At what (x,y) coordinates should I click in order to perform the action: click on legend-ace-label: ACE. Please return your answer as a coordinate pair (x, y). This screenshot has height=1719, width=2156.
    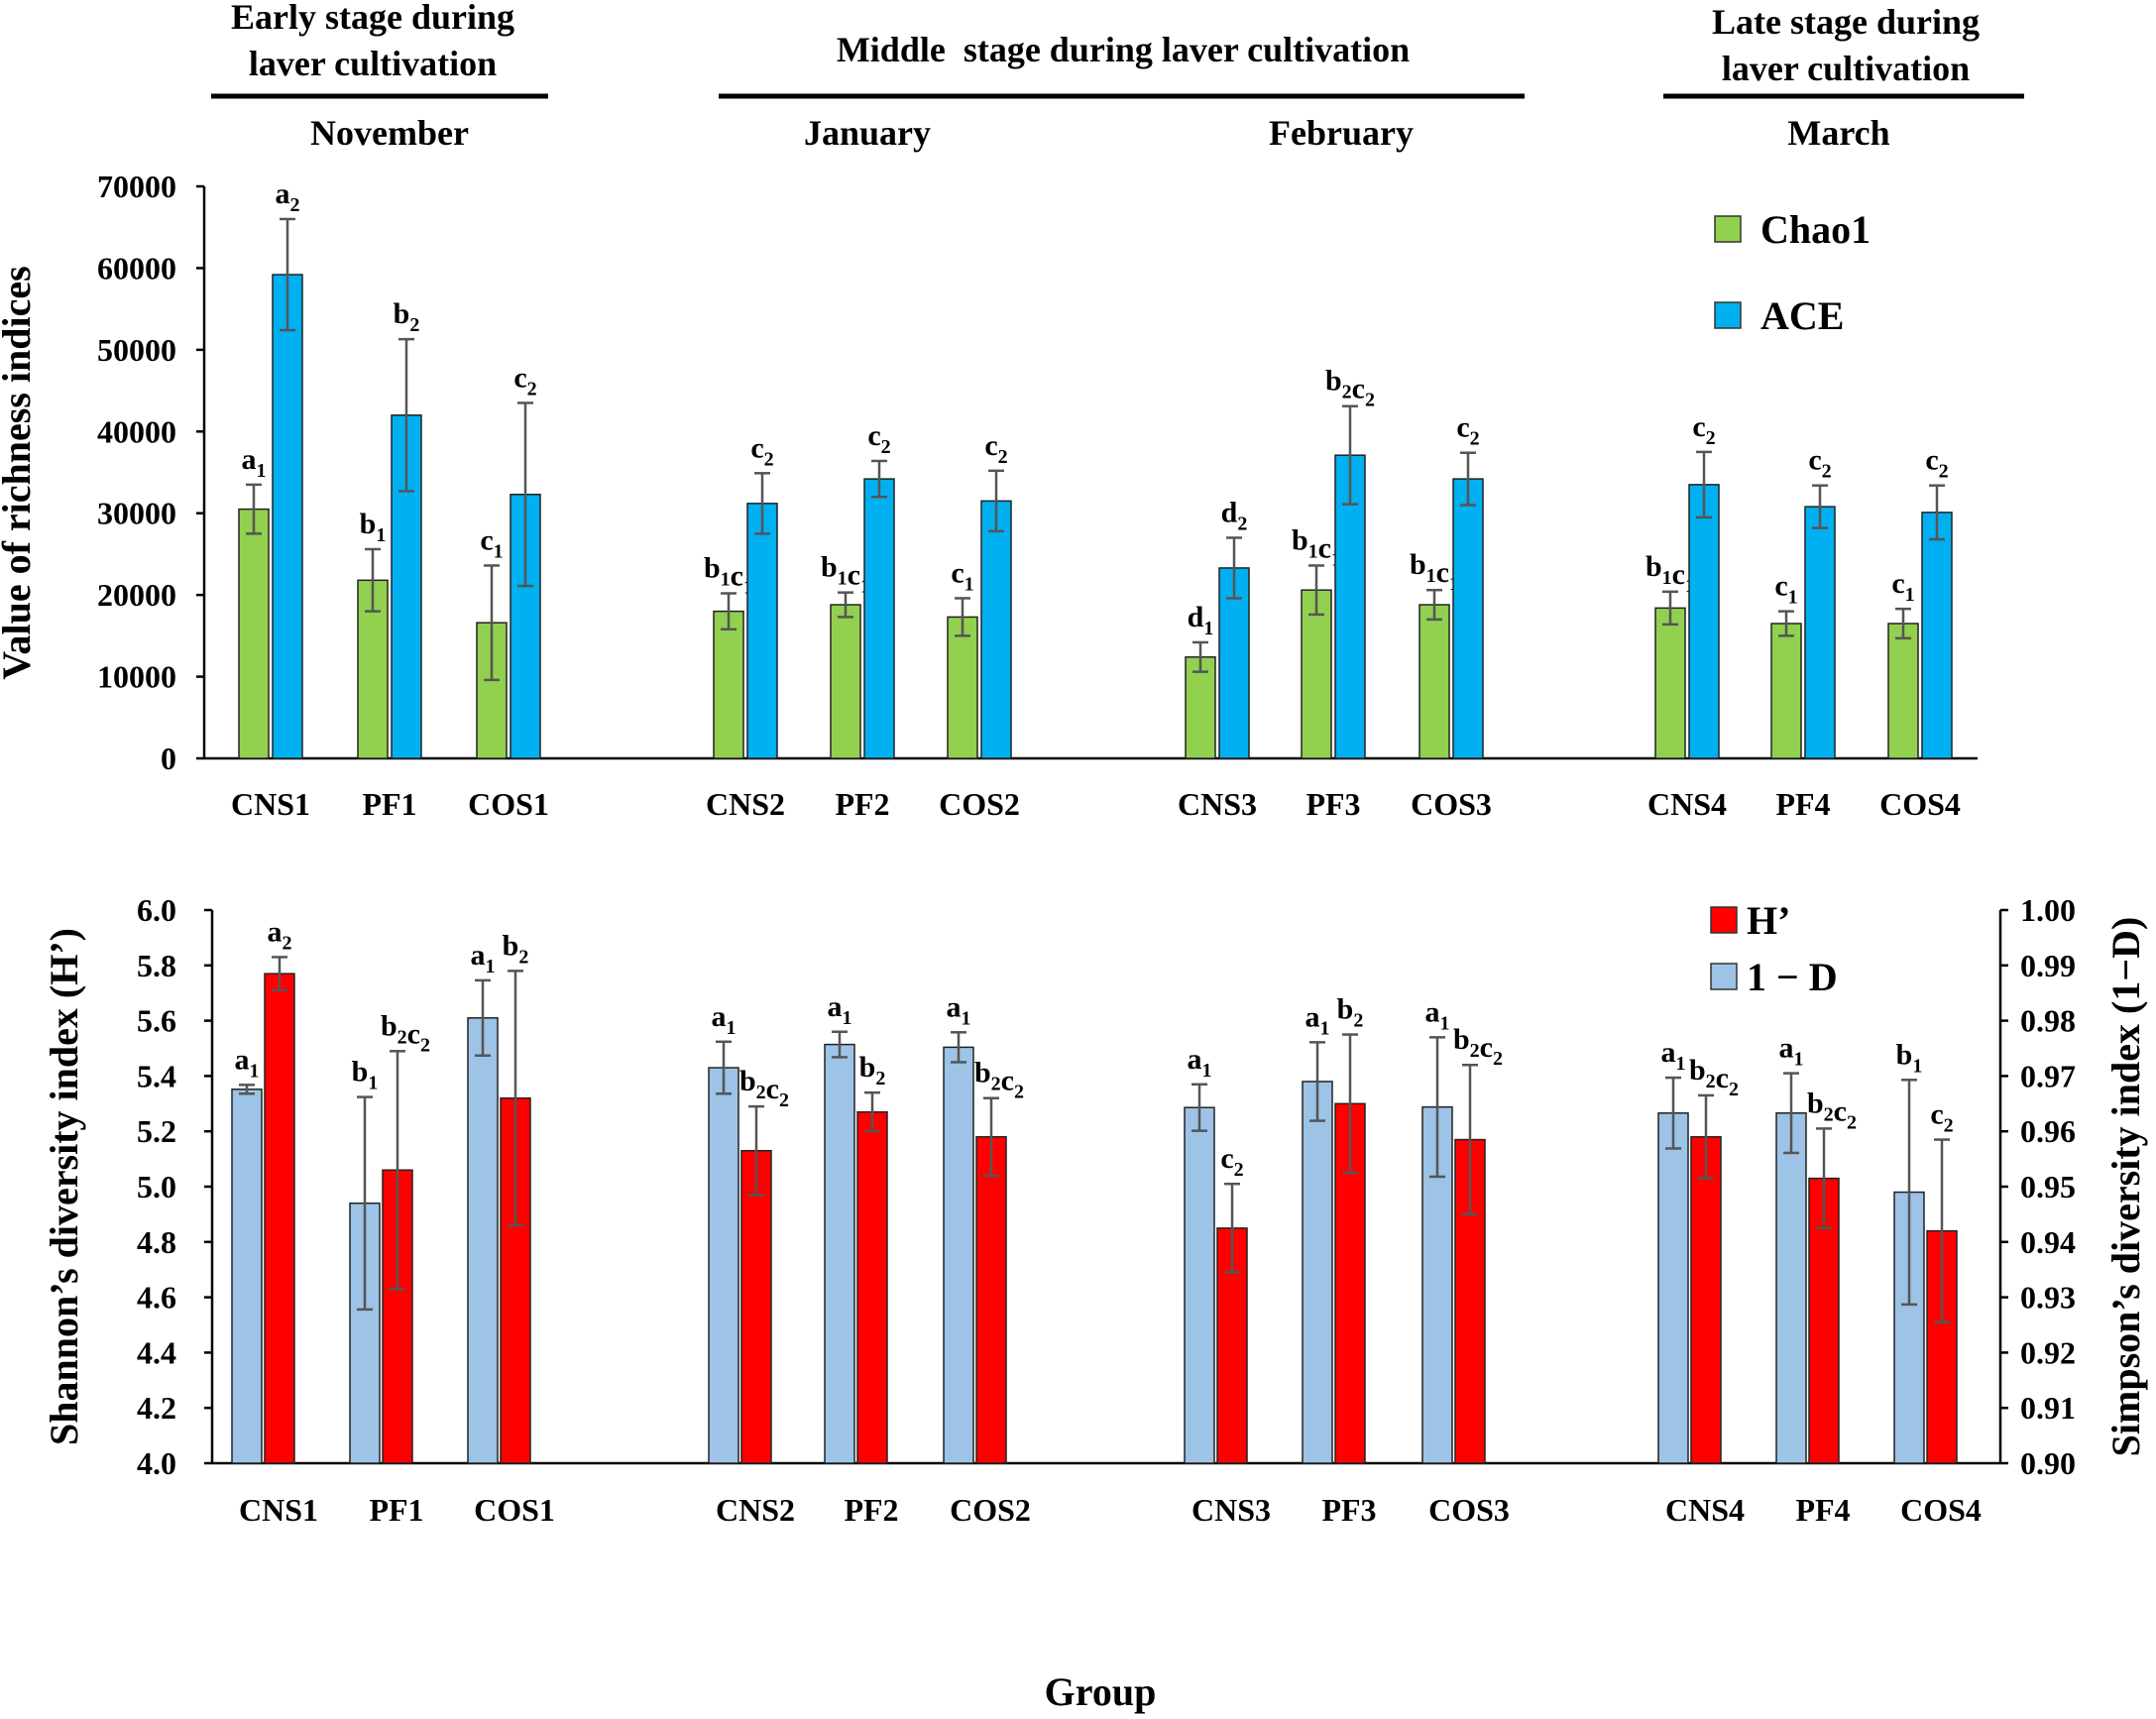
    Looking at the image, I should click on (1802, 315).